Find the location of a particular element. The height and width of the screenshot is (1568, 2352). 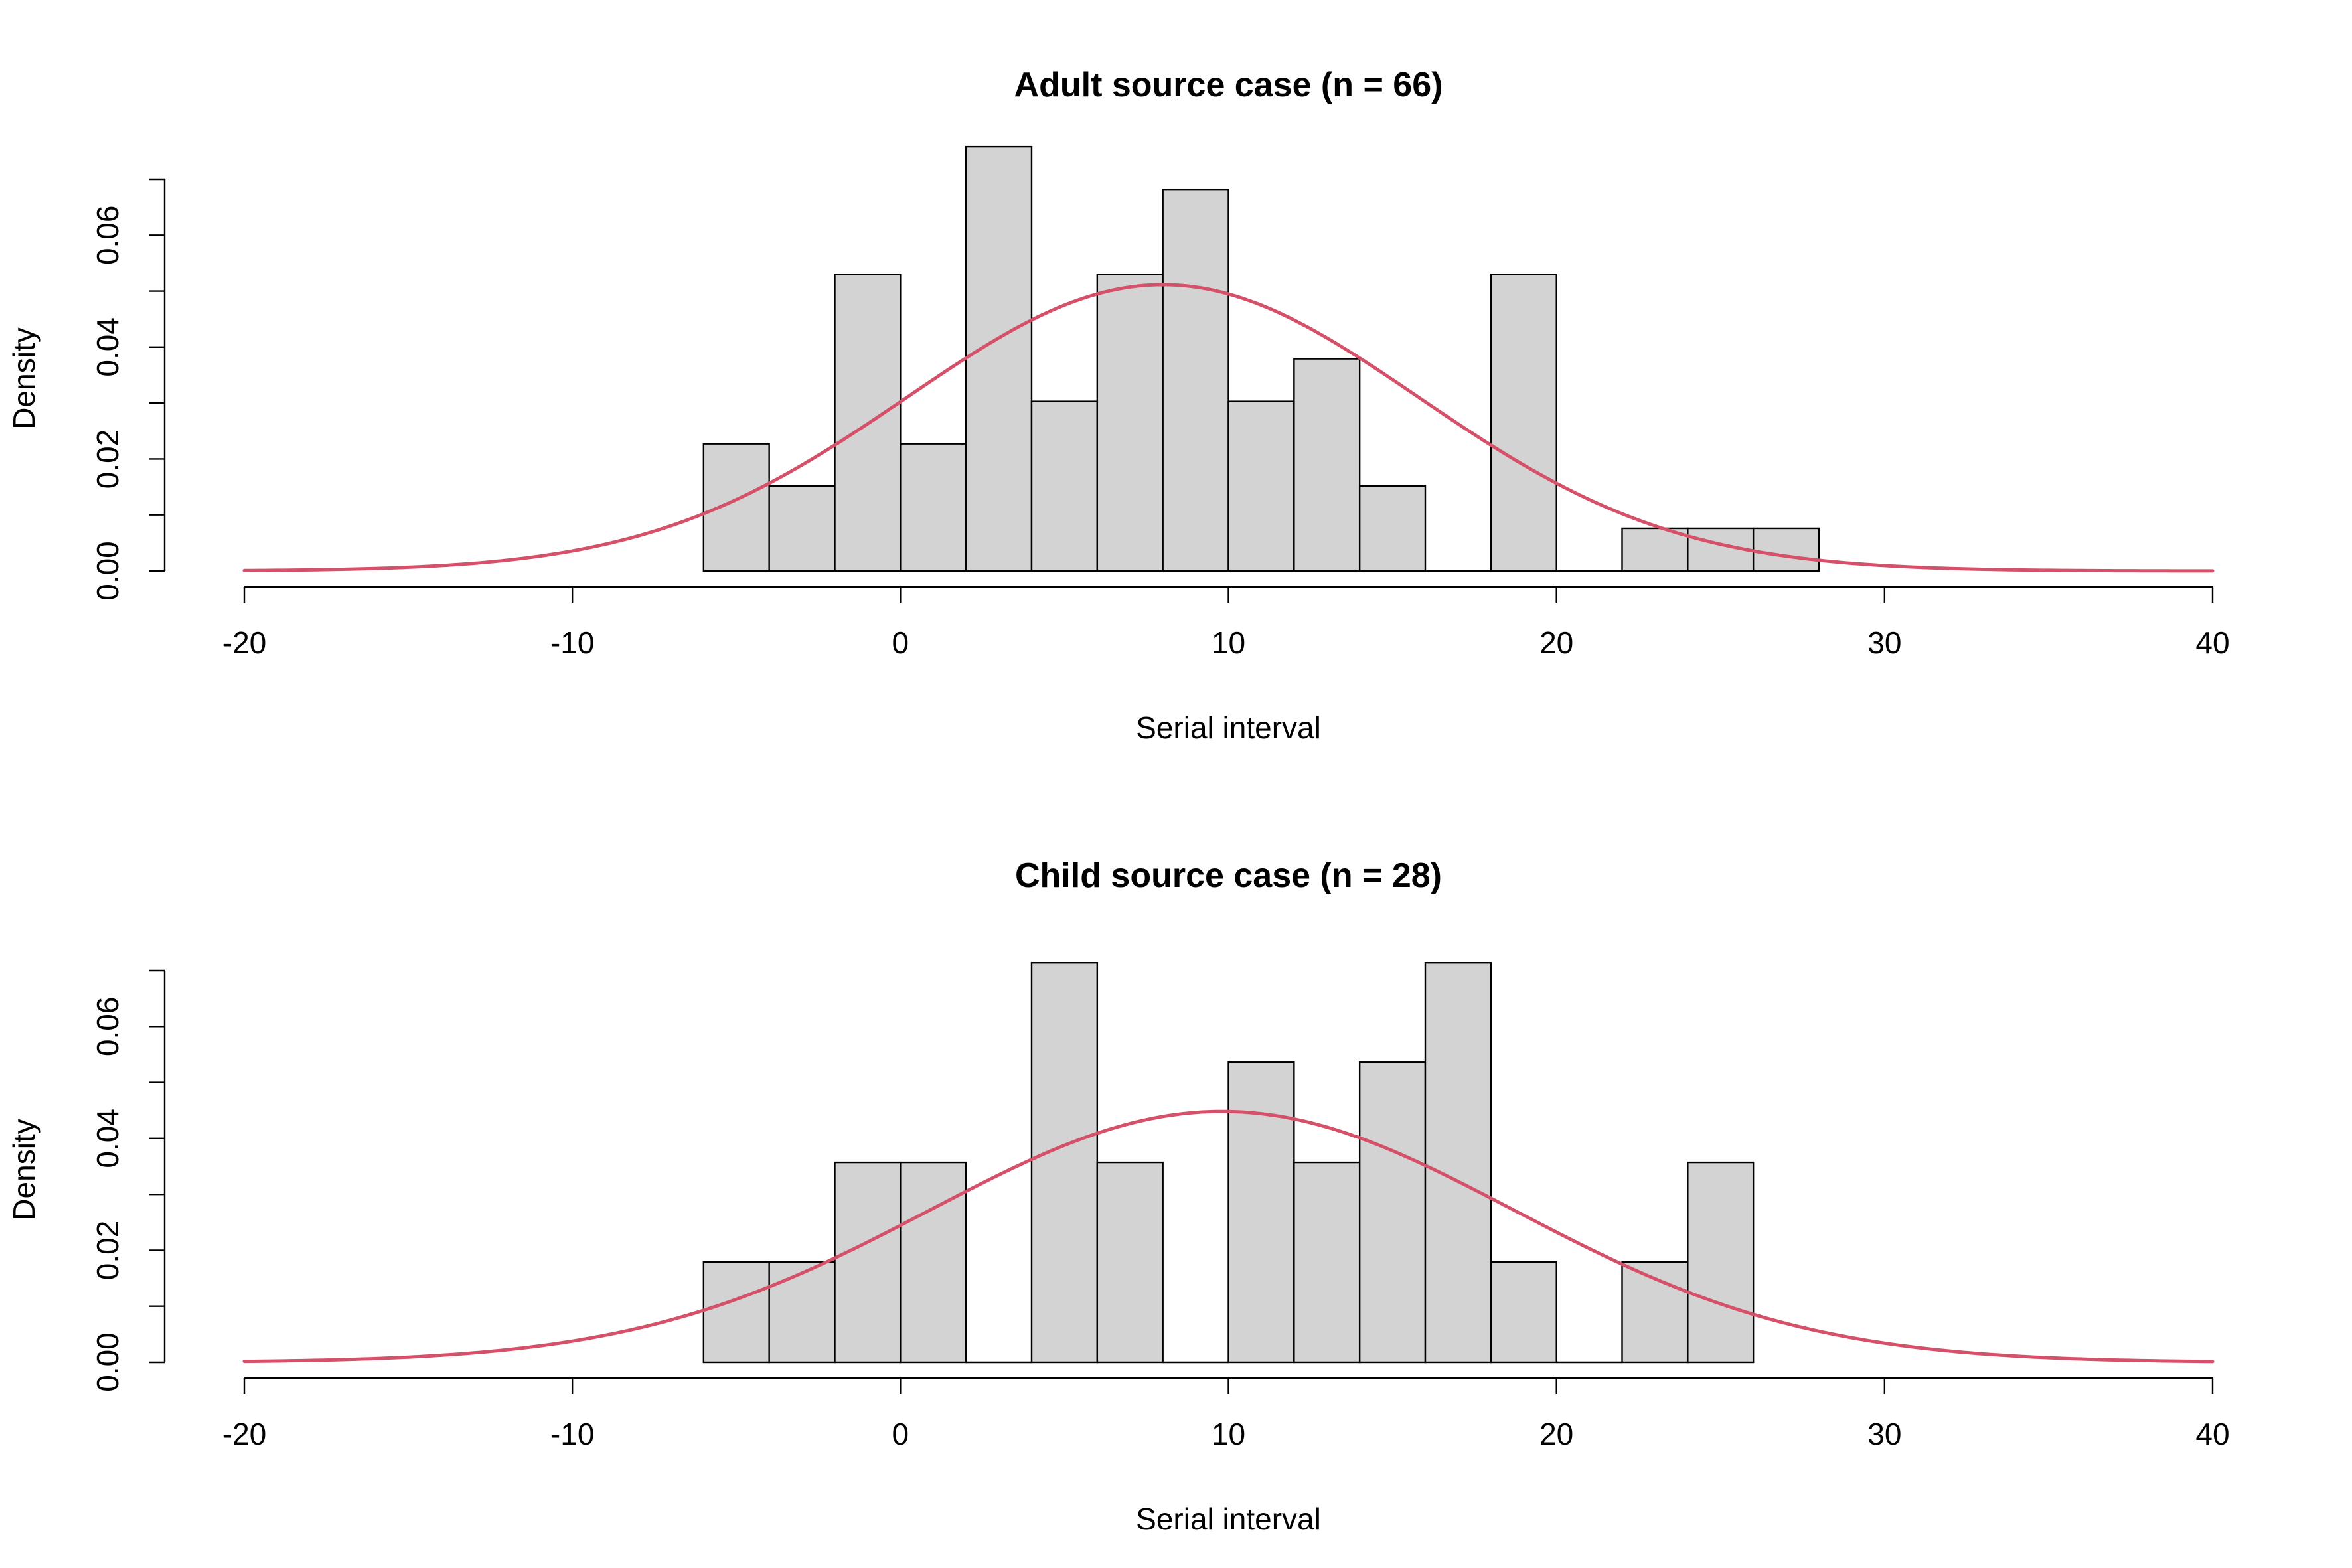

density-curve is located at coordinates (1229, 1237).